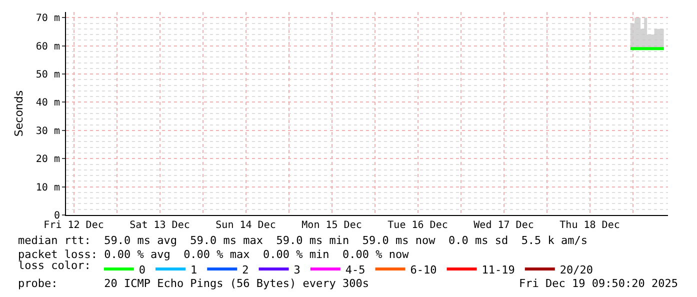  Describe the element at coordinates (590, 225) in the screenshot. I see `x-tick-label: Thu 18 Dec` at that location.